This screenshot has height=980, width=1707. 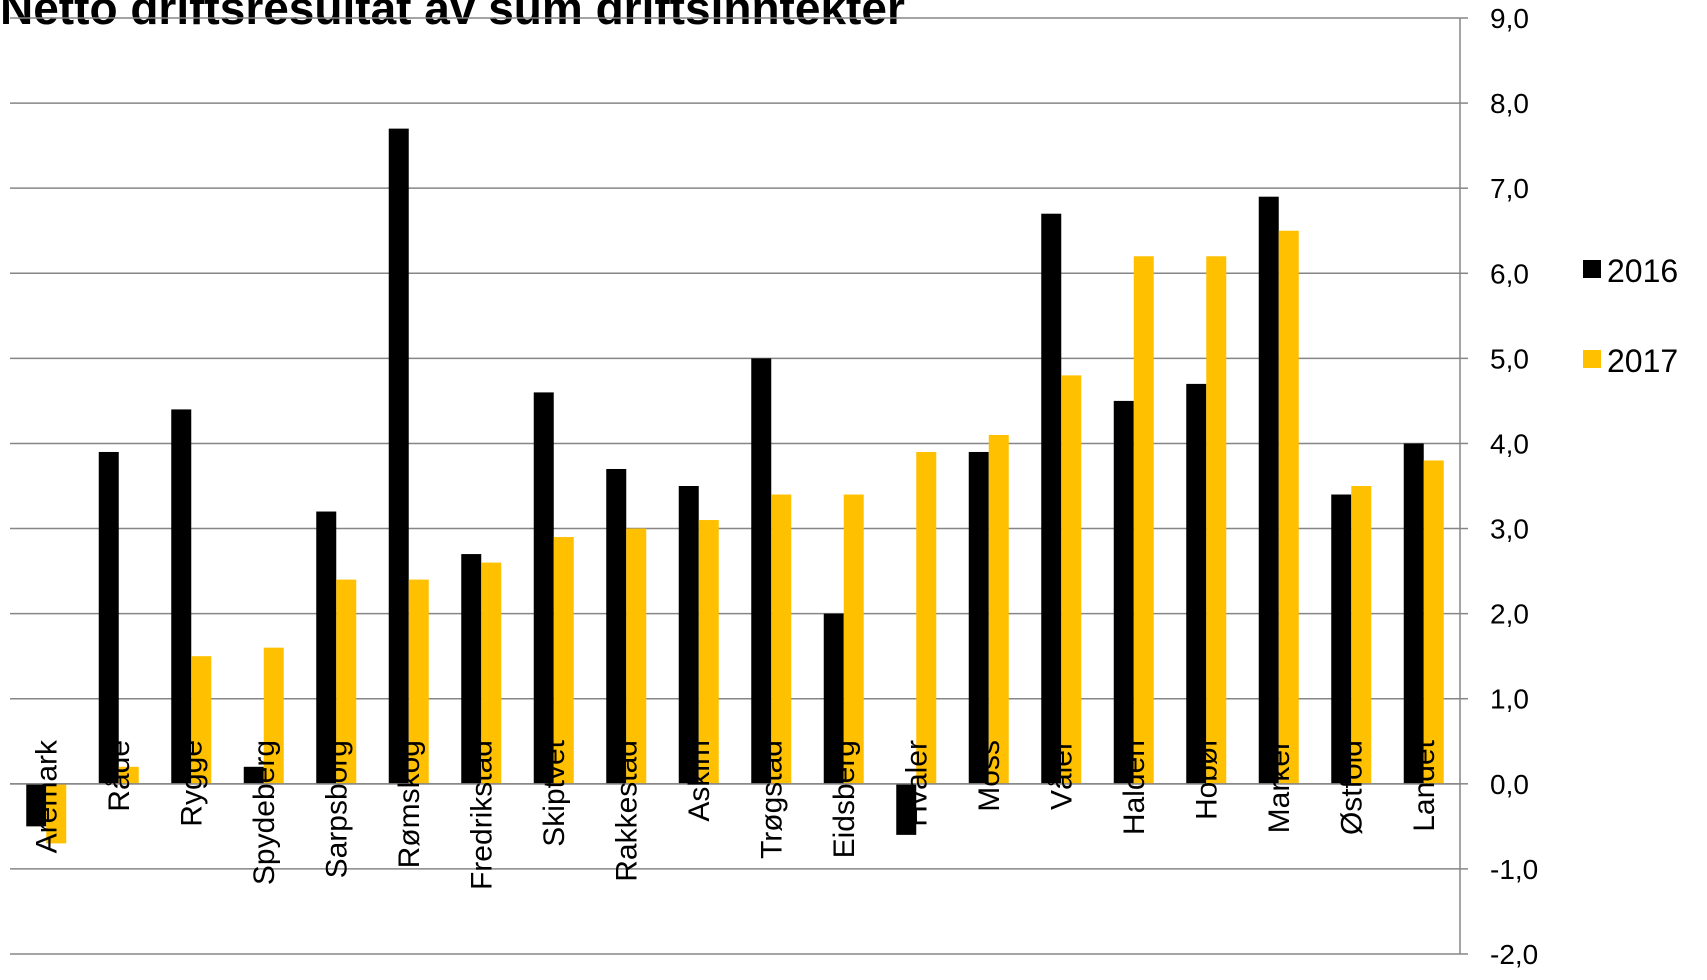 What do you see at coordinates (253, 775) in the screenshot?
I see `bar-2016-Spydeberg` at bounding box center [253, 775].